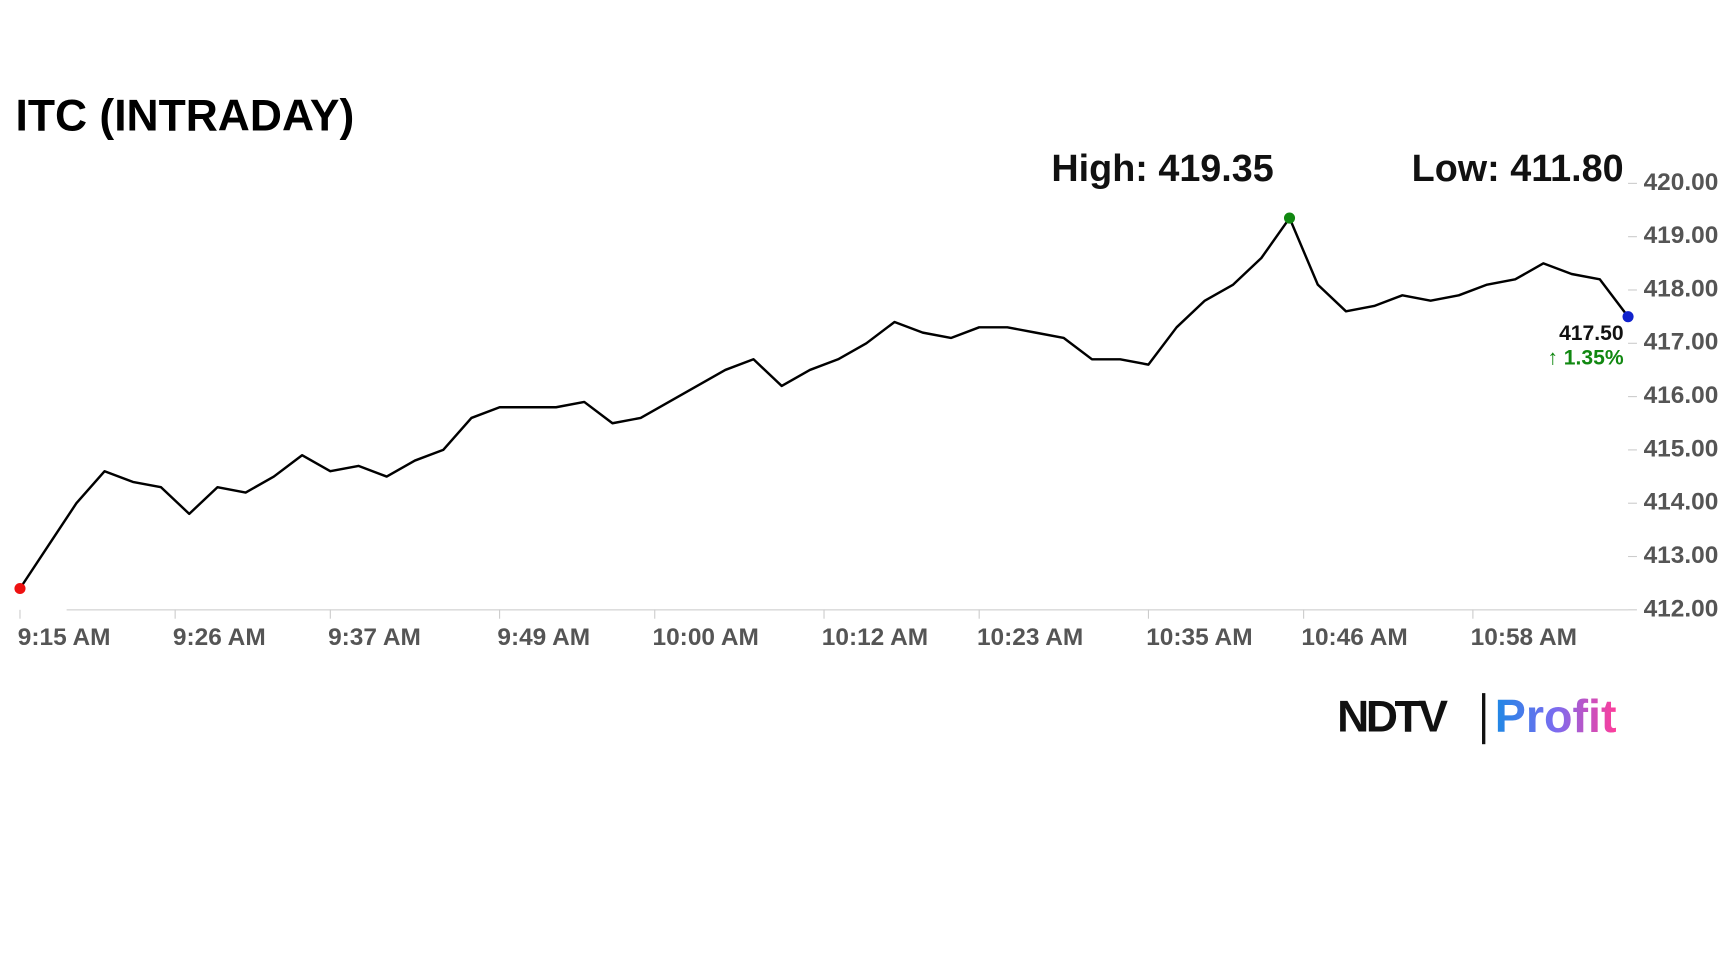 Image resolution: width=1728 pixels, height=972 pixels. Describe the element at coordinates (1030, 637) in the screenshot. I see `x-tick-label: 10:23 AM` at that location.